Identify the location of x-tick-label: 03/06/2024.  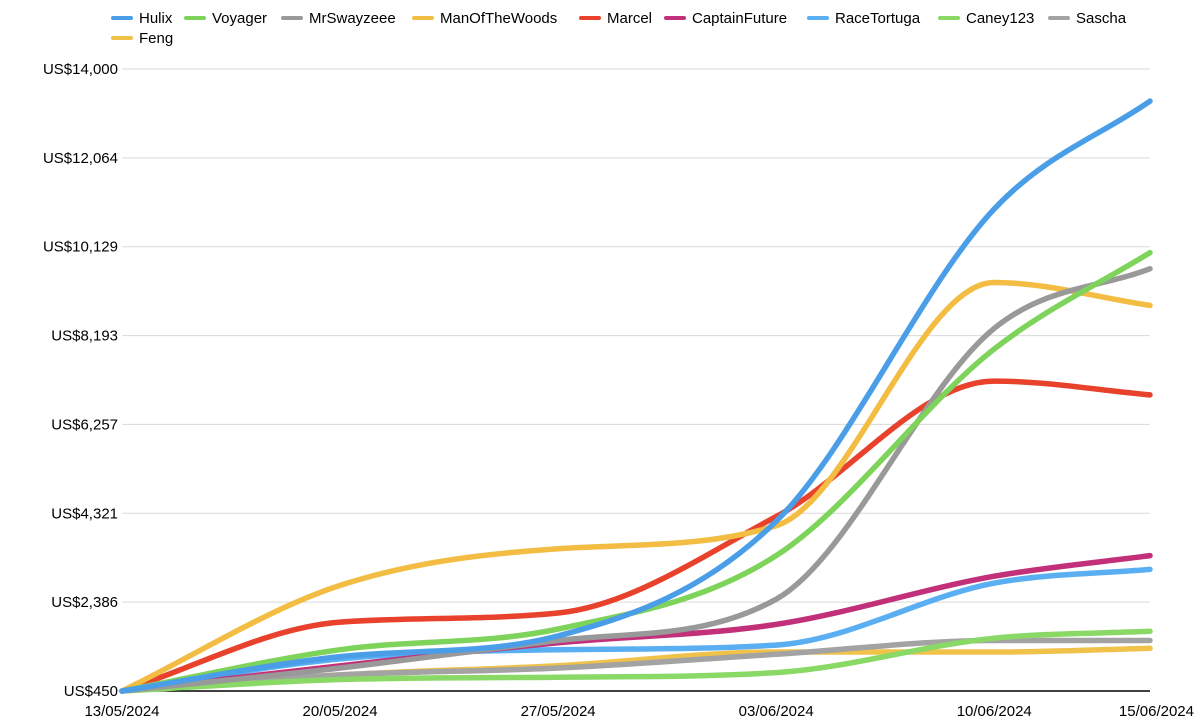
(776, 711).